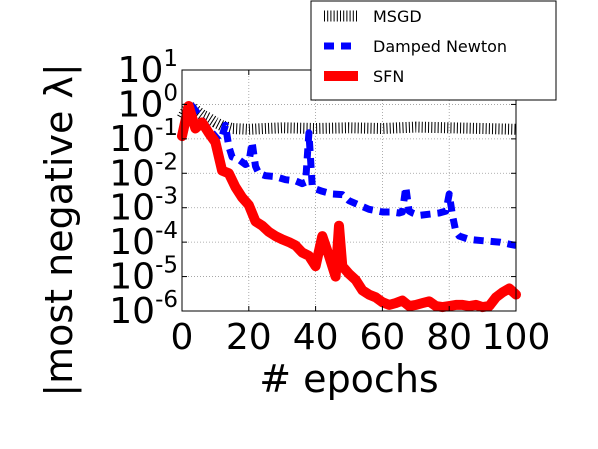  I want to click on y-tick-label: 10¹, so click(148, 68).